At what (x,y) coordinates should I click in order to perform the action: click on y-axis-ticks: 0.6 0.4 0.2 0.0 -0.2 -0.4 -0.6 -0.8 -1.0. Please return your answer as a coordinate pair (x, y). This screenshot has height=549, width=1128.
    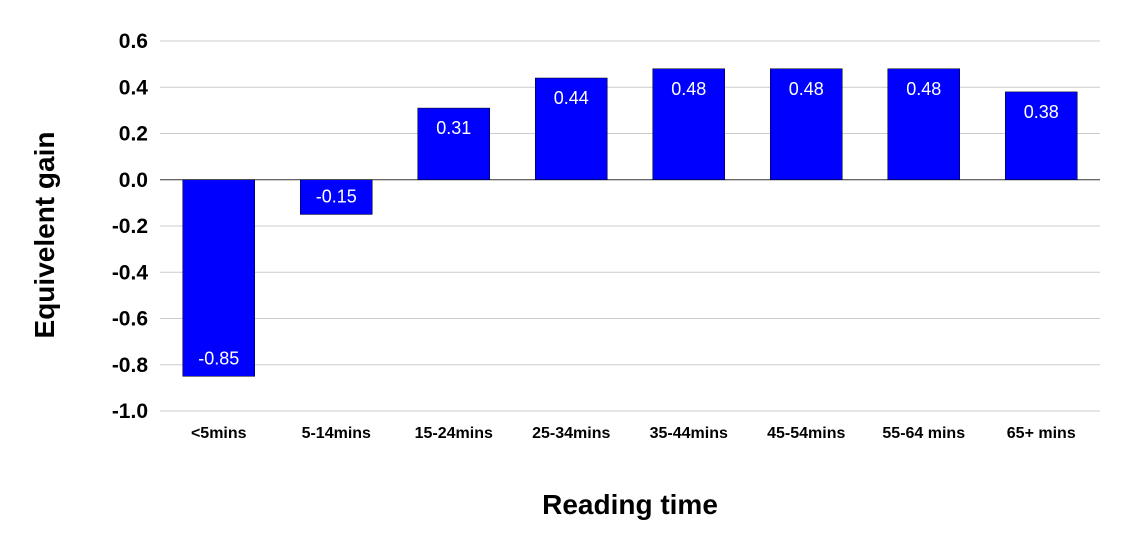
    Looking at the image, I should click on (130, 226).